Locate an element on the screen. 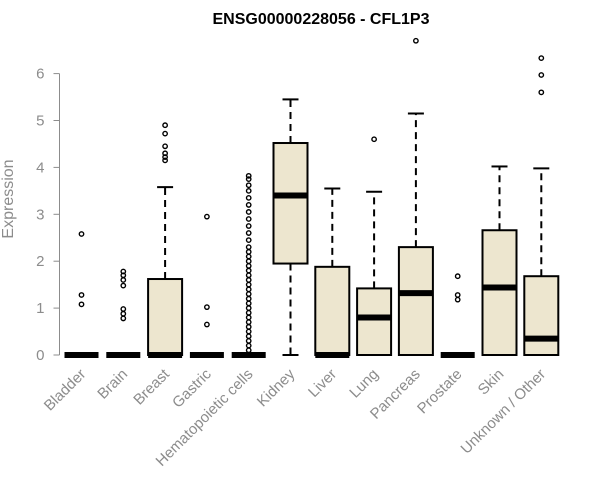 Image resolution: width=600 pixels, height=500 pixels. x-tick-label: Lung is located at coordinates (364, 384).